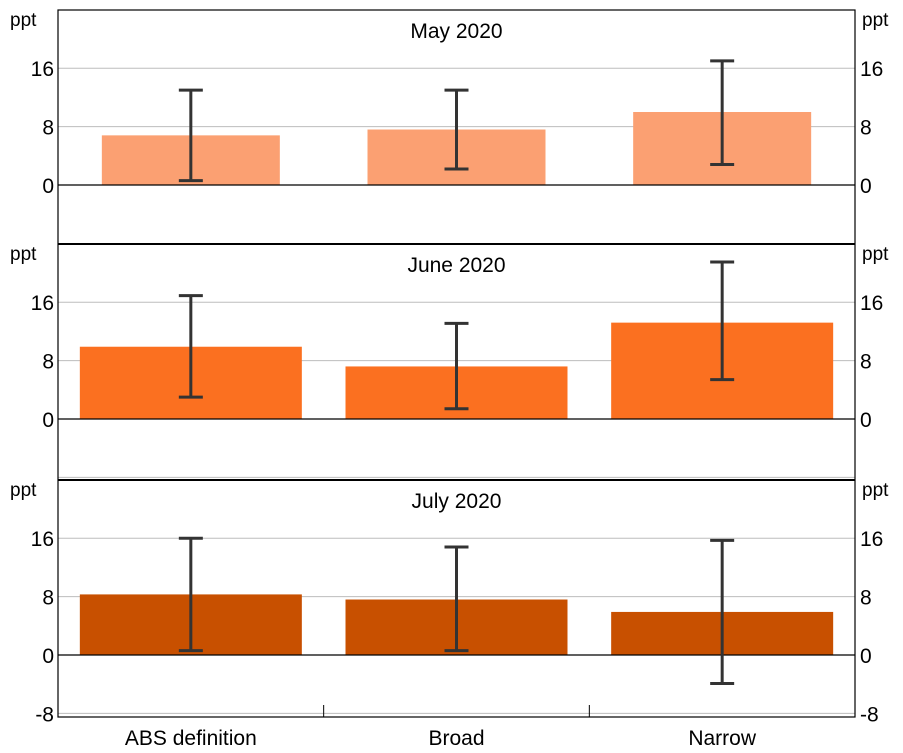  Describe the element at coordinates (456, 31) in the screenshot. I see `panel-title: May 2020` at that location.